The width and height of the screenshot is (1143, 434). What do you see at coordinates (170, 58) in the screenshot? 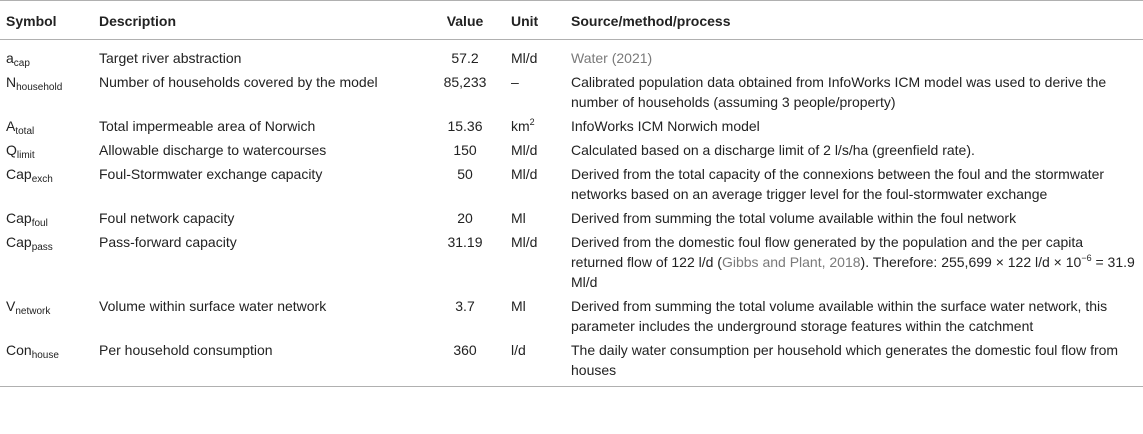
I see `description-cell: Target river abstraction` at bounding box center [170, 58].